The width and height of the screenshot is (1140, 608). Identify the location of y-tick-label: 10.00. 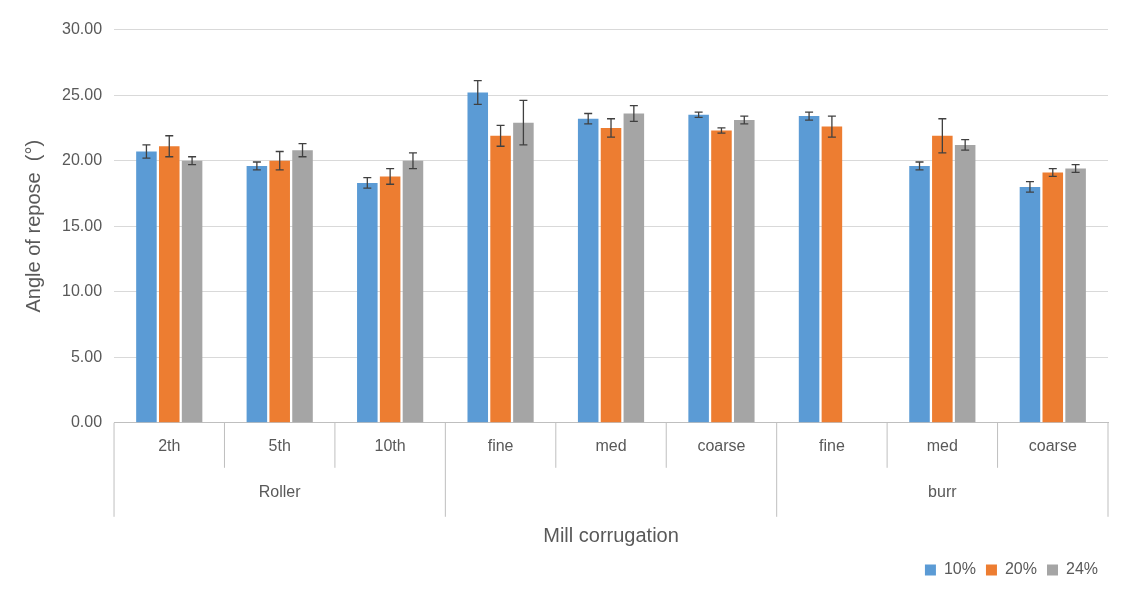
(82, 291).